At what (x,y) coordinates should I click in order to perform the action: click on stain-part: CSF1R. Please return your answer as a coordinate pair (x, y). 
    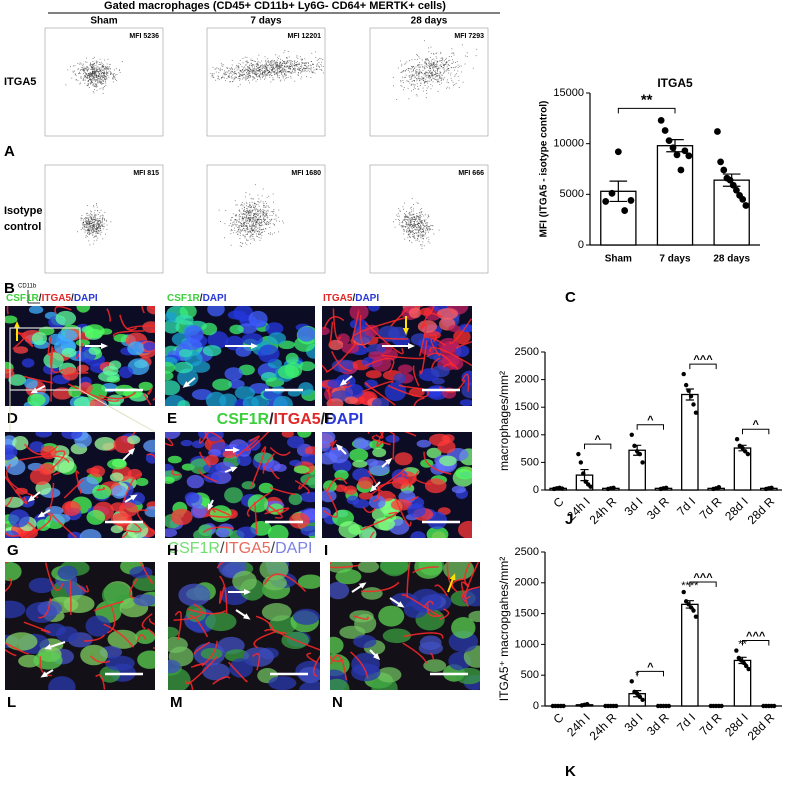
    Looking at the image, I should click on (243, 419).